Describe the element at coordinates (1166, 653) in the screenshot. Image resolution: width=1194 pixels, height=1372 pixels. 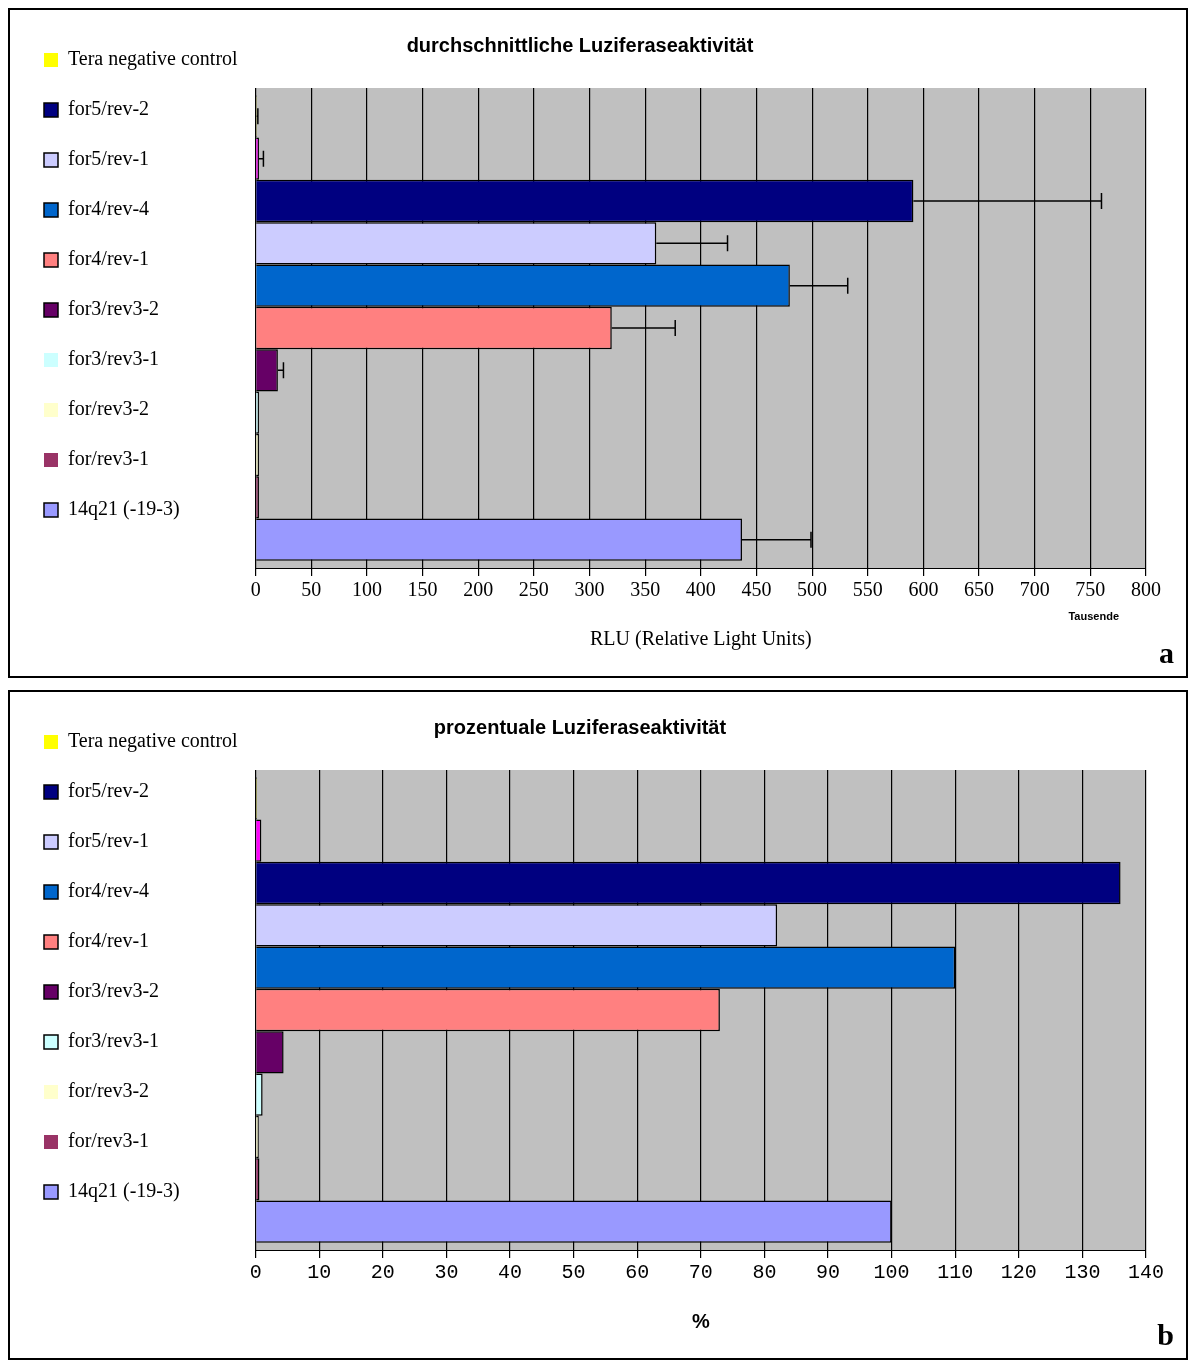
I see `text: a` at that location.